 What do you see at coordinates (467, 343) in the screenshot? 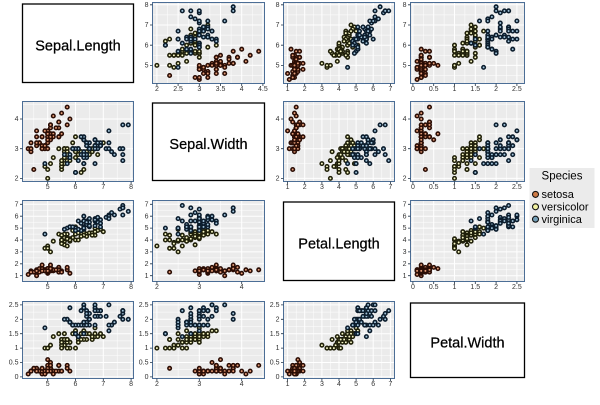
I see `svg-text: Petal.Width` at bounding box center [467, 343].